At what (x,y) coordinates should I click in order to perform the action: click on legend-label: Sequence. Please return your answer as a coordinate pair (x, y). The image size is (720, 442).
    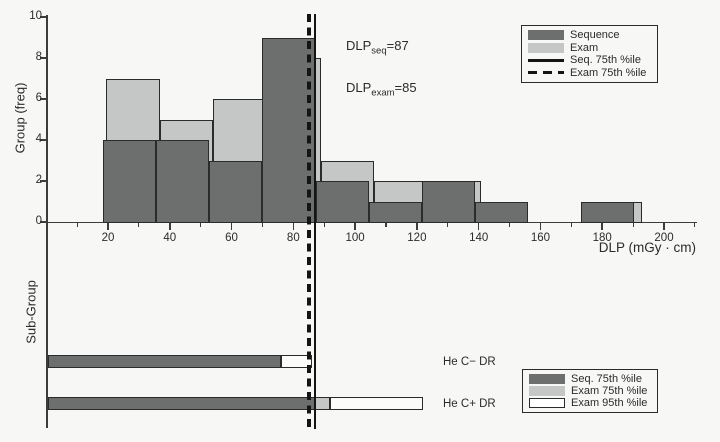
    Looking at the image, I should click on (595, 35).